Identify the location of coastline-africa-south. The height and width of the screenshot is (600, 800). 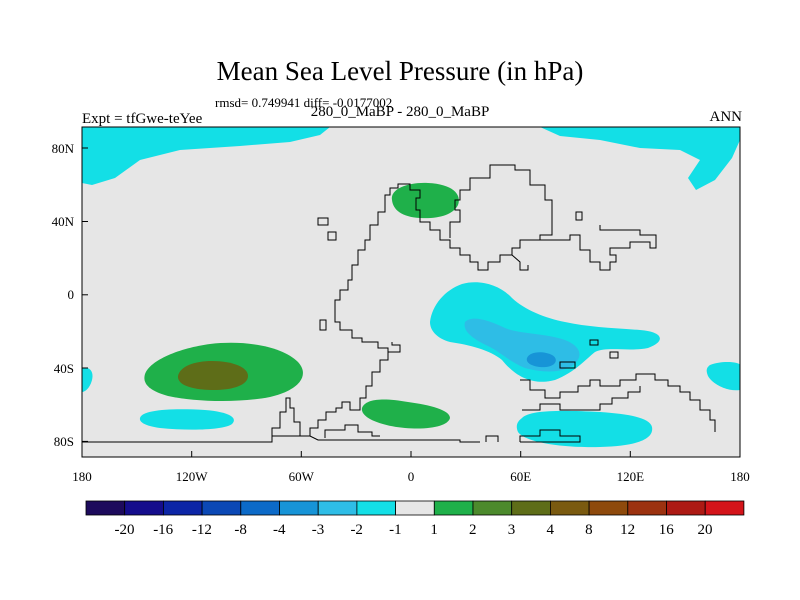
(367, 331).